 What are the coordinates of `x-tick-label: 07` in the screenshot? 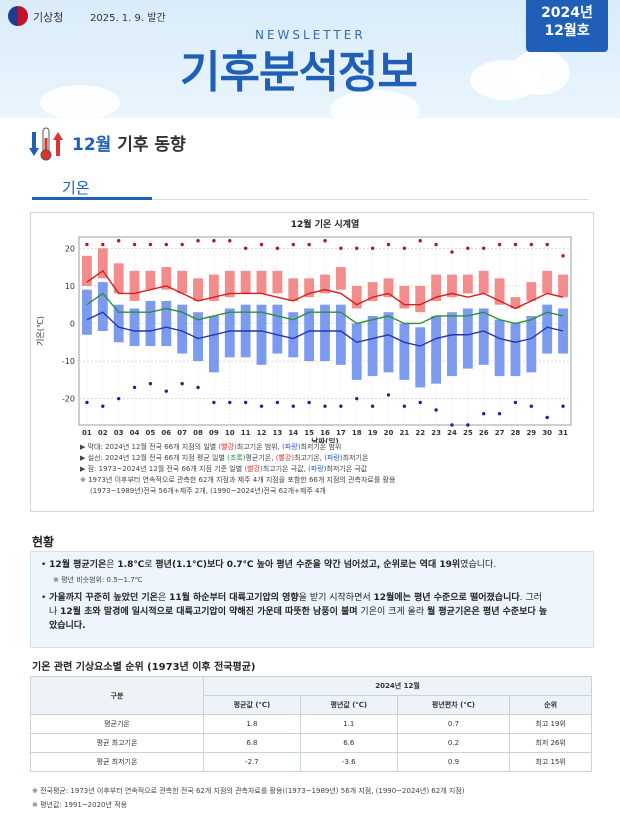 It's located at (182, 433).